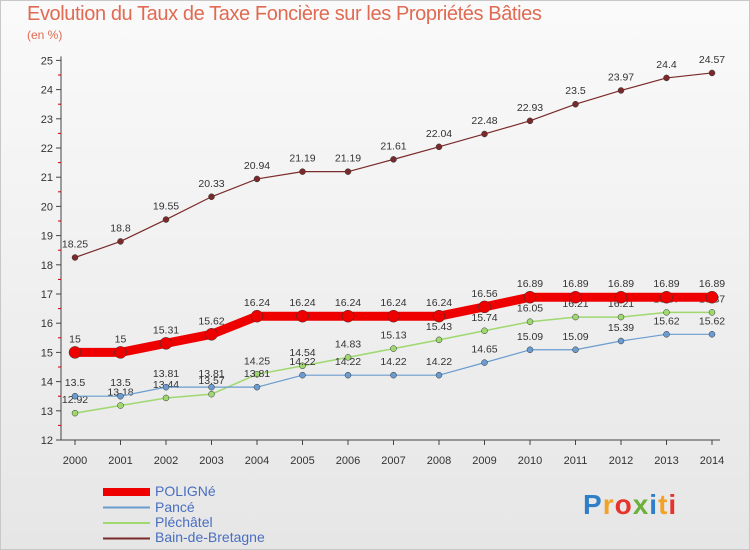 The image size is (750, 550). I want to click on proxiti-logo: Proxiti, so click(630, 504).